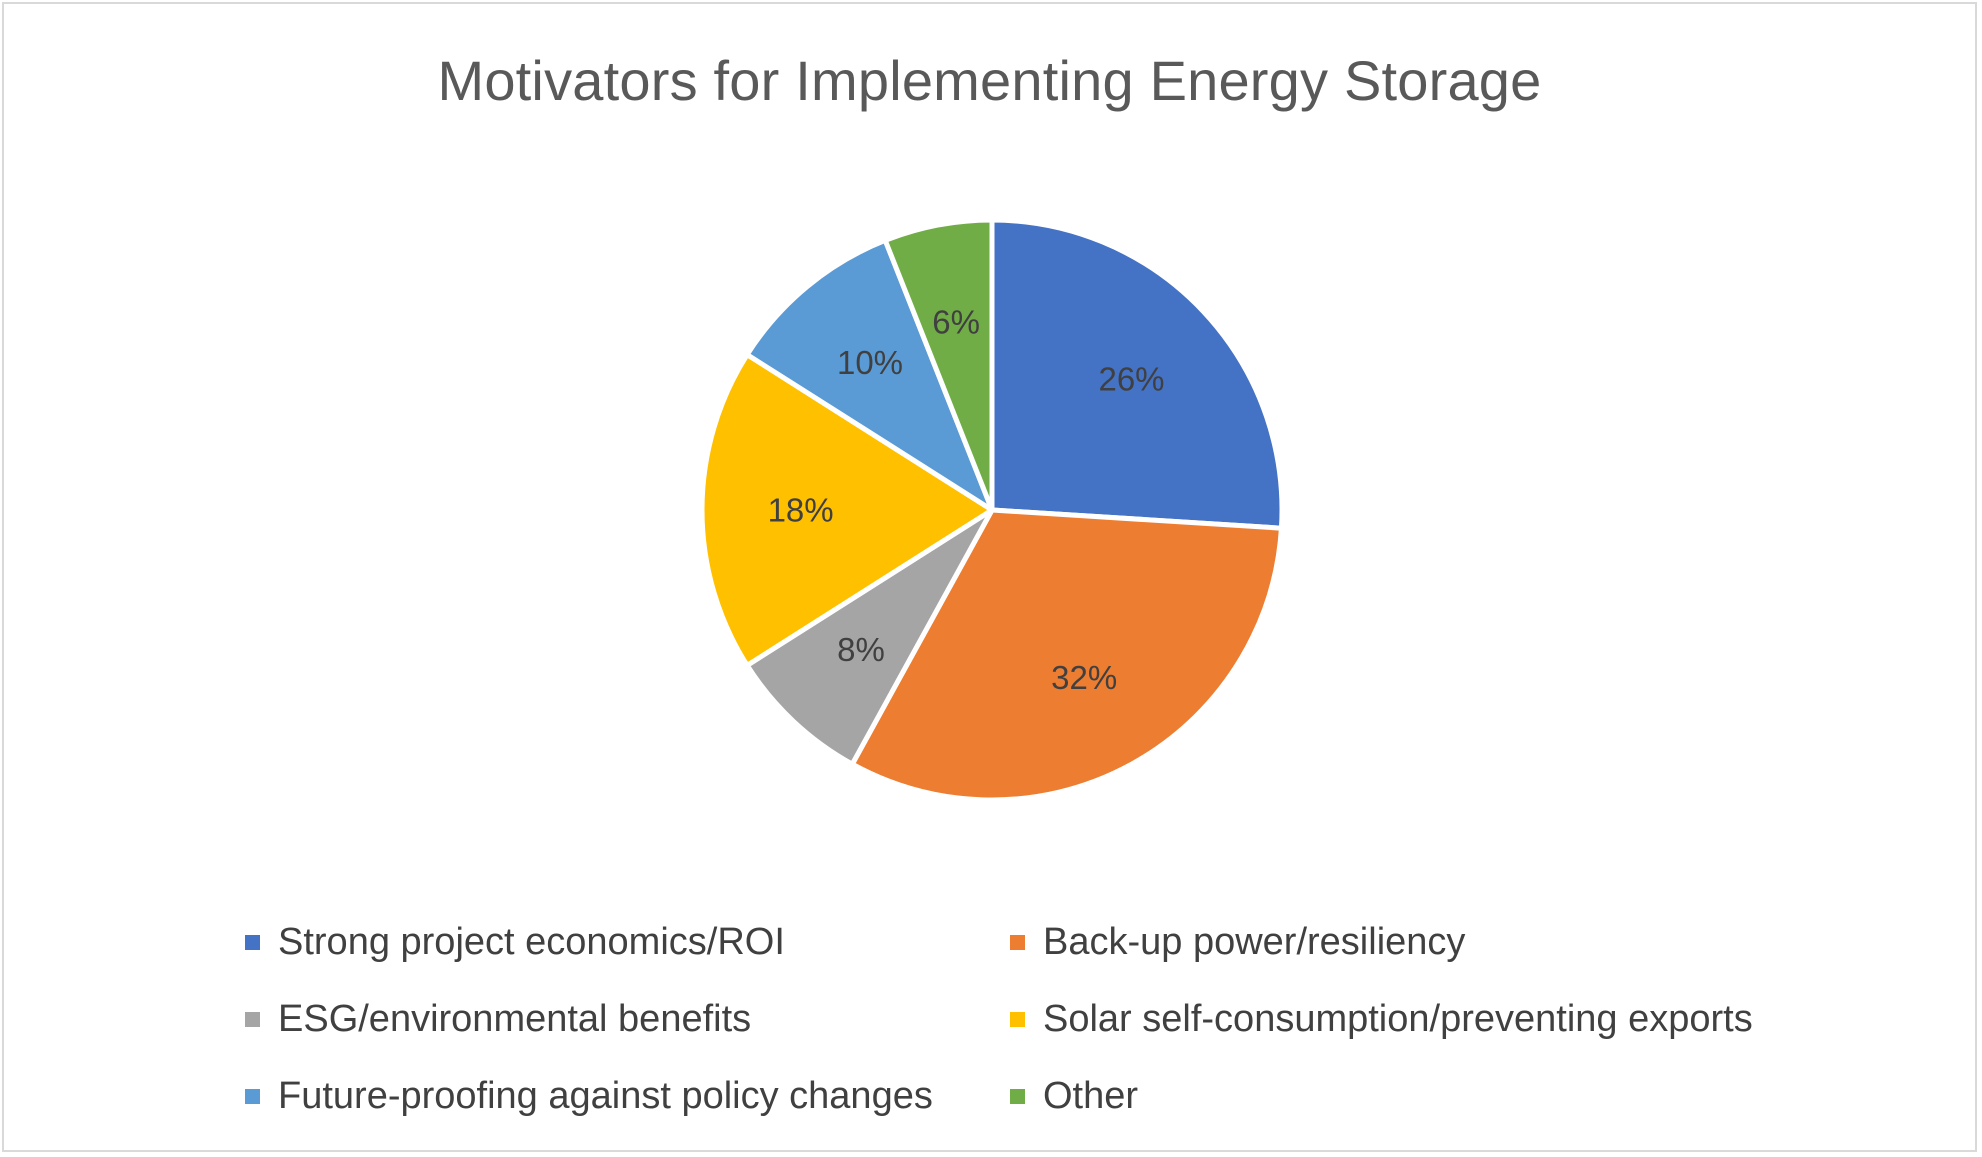 Image resolution: width=1982 pixels, height=1157 pixels. What do you see at coordinates (938, 365) in the screenshot?
I see `pie-slice-other` at bounding box center [938, 365].